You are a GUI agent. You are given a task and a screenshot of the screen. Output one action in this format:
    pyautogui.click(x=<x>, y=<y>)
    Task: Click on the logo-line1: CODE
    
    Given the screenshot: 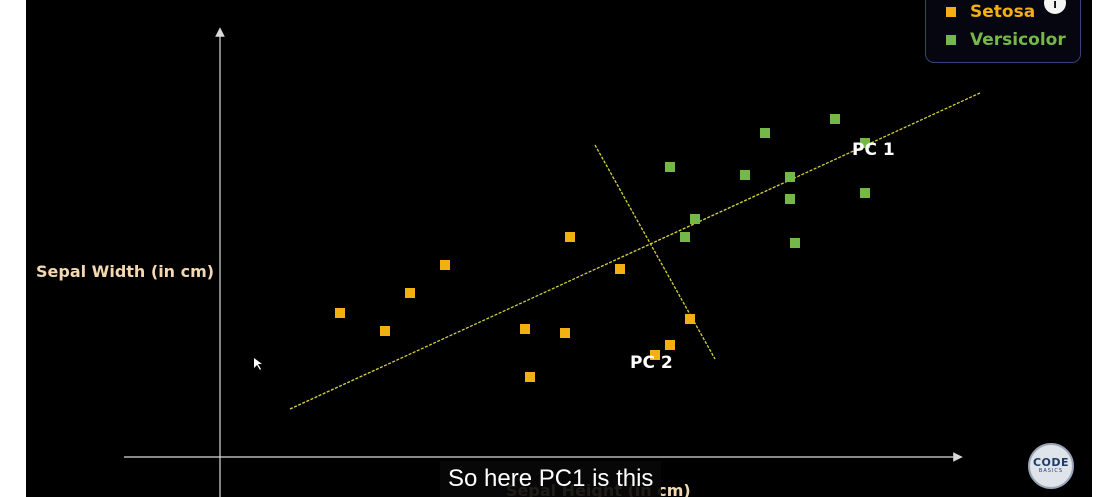 What is the action you would take?
    pyautogui.click(x=1051, y=462)
    